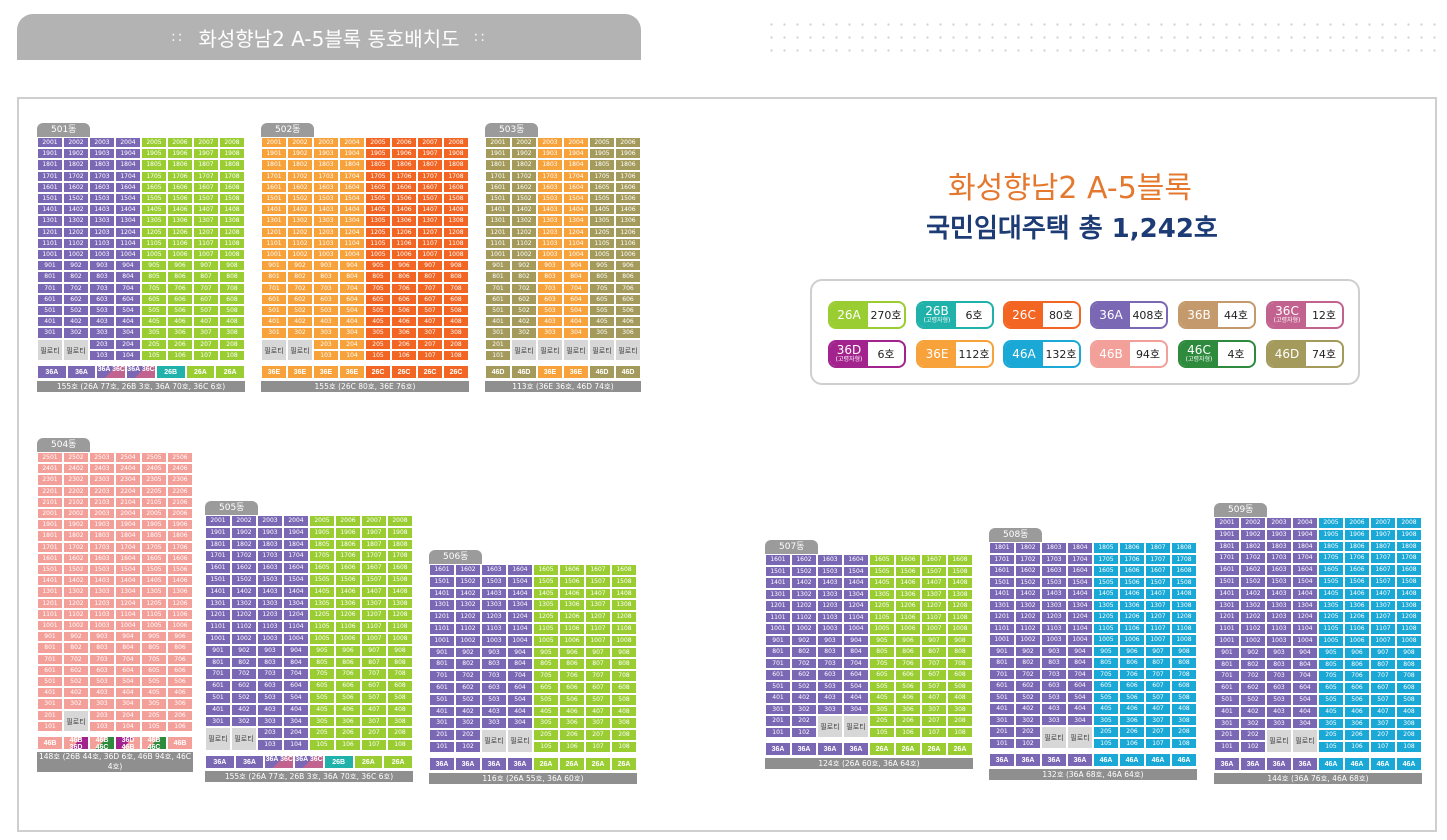  What do you see at coordinates (598, 581) in the screenshot?
I see `unit-cell: 1507` at bounding box center [598, 581].